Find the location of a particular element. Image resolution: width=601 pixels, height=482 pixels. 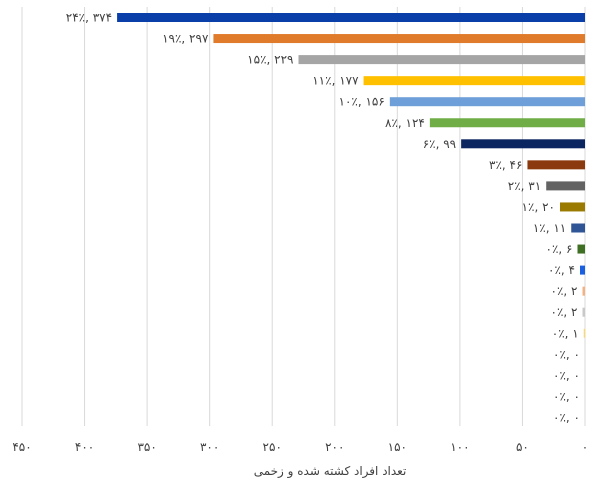

x-tick-labels: ۰ ۵۰ ۱۰۰ ۱۵۰ ۲۰۰ ۲۵۰ ۳۰۰ ۳۵۰ ۴۰۰ ۴۵۰ is located at coordinates (300, 447).